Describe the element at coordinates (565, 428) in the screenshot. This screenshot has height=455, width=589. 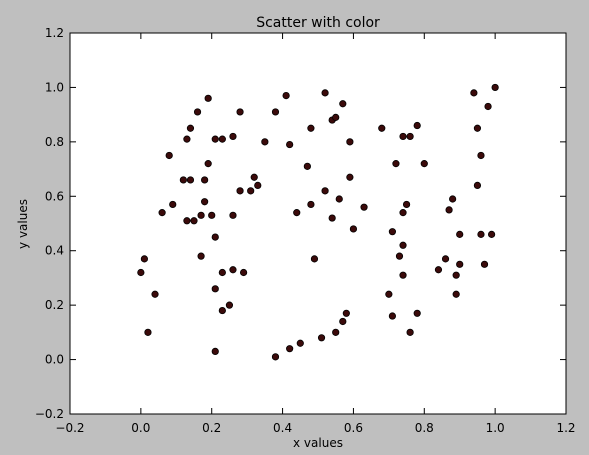
I see `x-tick-label: 1.2` at that location.